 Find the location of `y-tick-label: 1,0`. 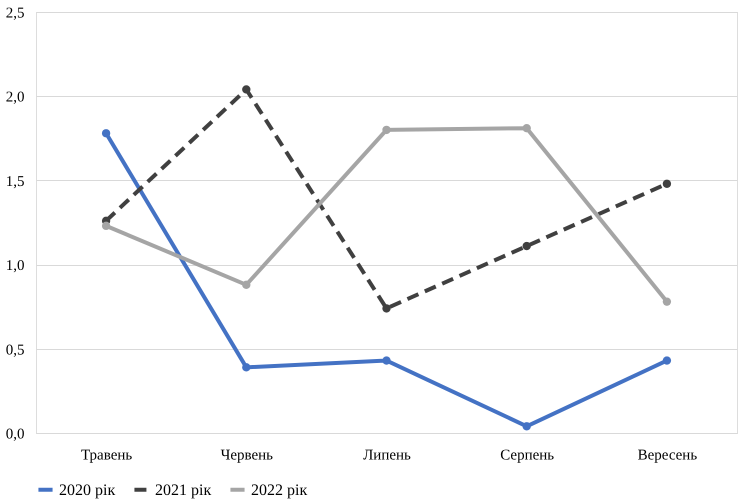

y-tick-label: 1,0 is located at coordinates (15, 266).